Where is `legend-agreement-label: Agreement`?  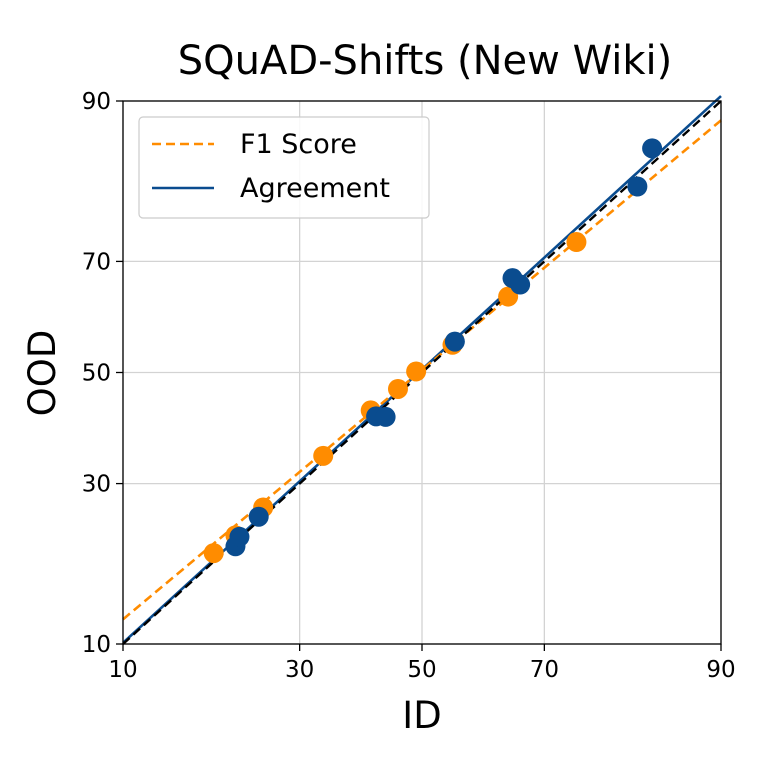 legend-agreement-label: Agreement is located at coordinates (315, 188).